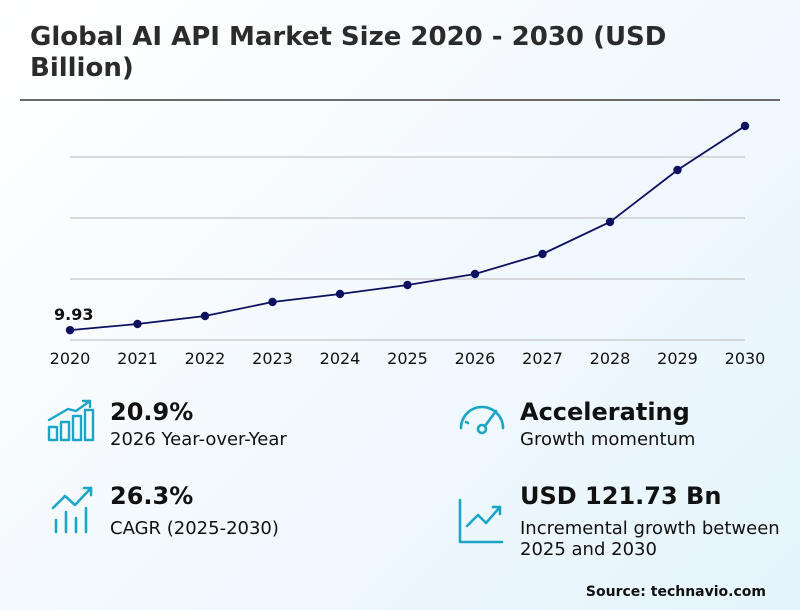  I want to click on stat-cagr: 26.3% CAGR (2025-2030), so click(210, 512).